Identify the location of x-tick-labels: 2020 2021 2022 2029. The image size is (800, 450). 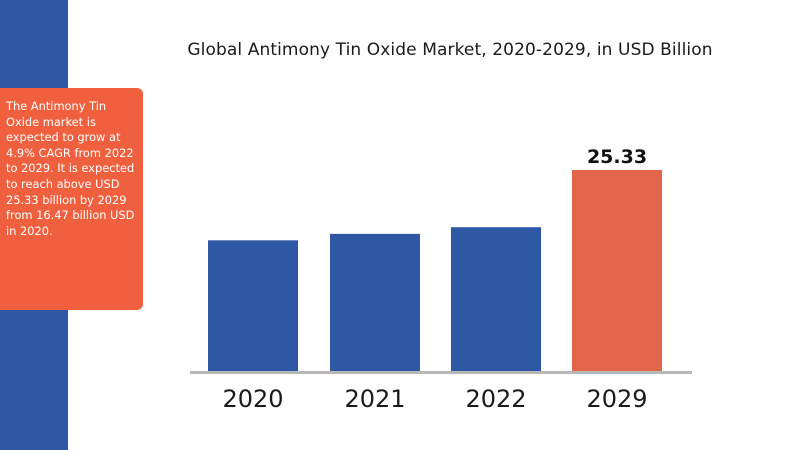
(434, 399).